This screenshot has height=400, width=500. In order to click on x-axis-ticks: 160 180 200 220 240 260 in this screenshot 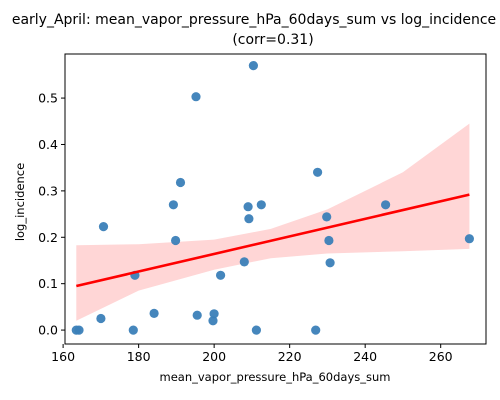, I will do `click(252, 354)`.